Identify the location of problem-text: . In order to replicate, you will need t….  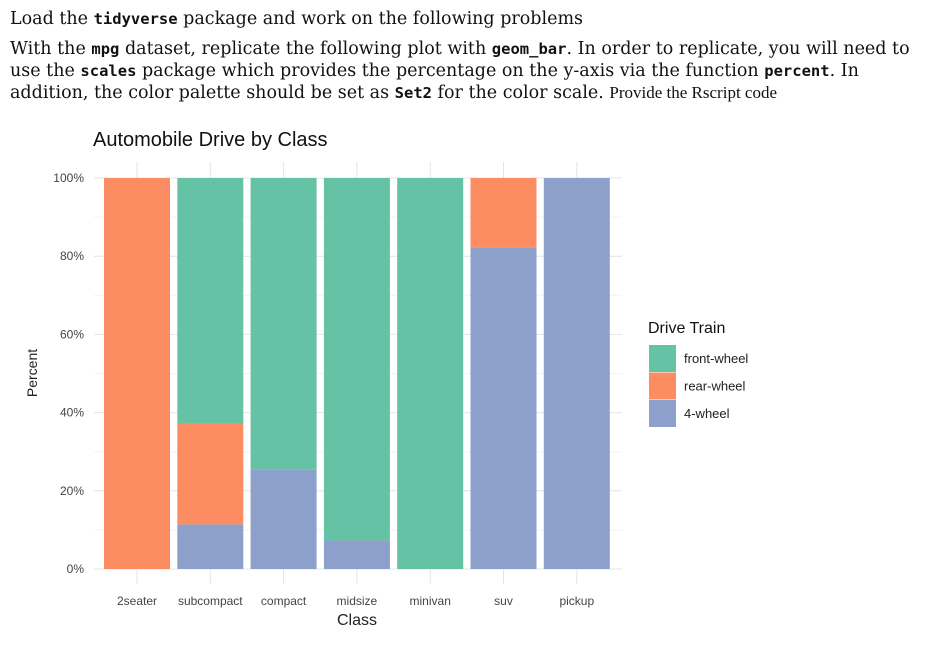
(460, 60).